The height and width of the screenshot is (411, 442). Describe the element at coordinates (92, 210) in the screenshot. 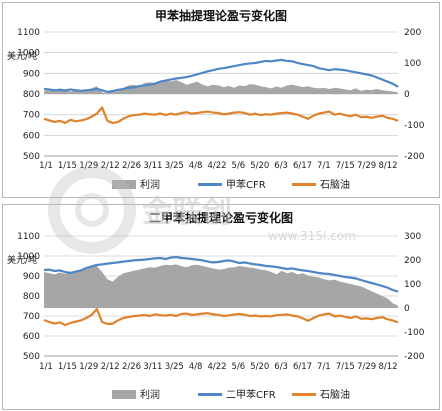

I see `jlc-logo-icon` at that location.